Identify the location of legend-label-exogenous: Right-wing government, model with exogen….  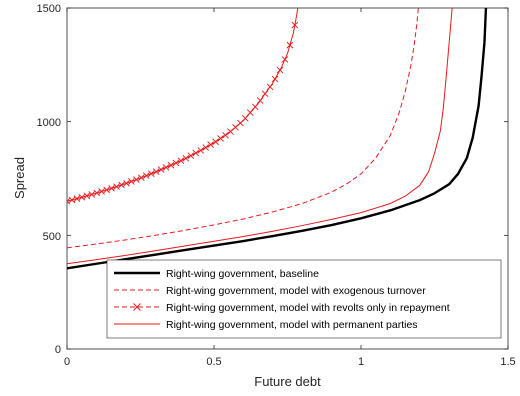
(296, 291).